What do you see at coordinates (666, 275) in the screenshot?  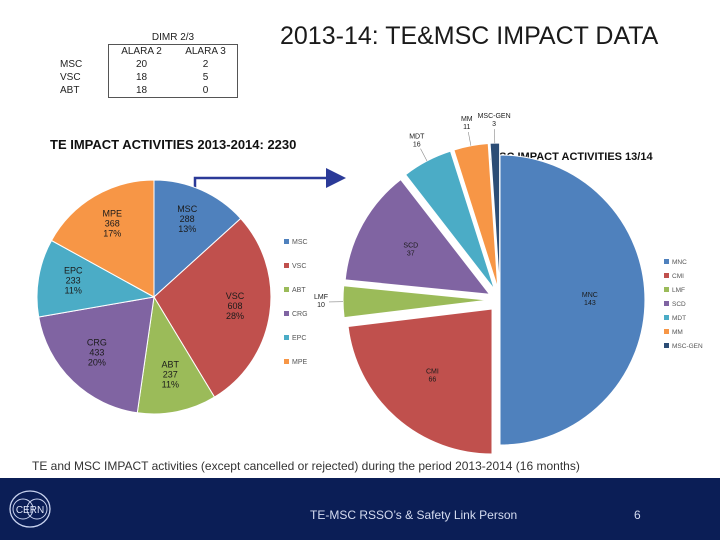 I see `legend-swatch-cmi` at bounding box center [666, 275].